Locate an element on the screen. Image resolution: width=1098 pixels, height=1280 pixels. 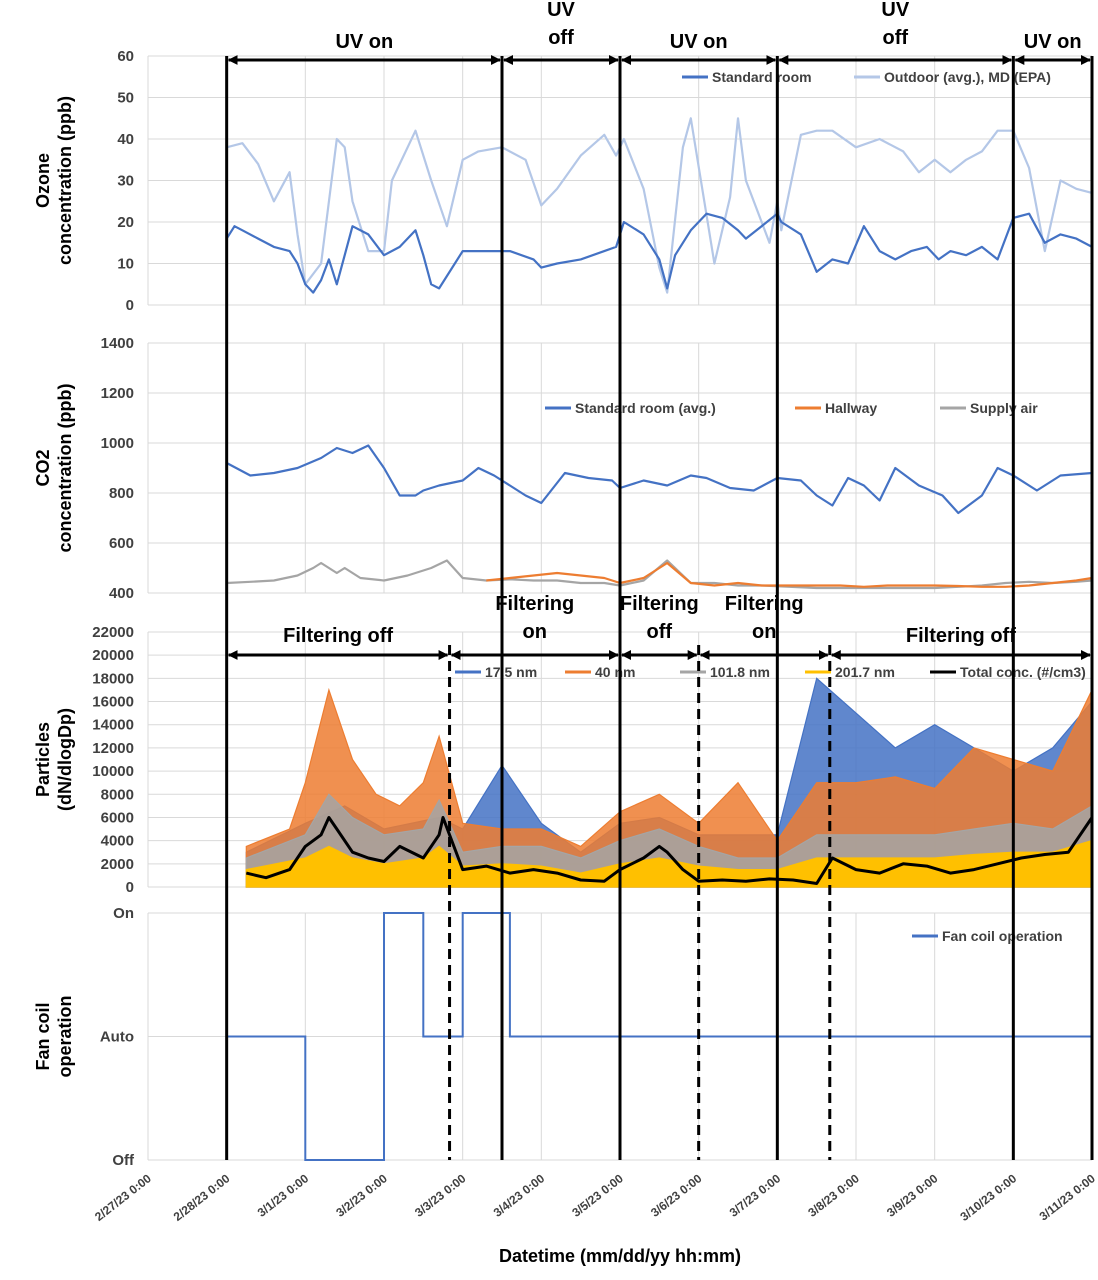
filter-period-label: off is located at coordinates (660, 632).